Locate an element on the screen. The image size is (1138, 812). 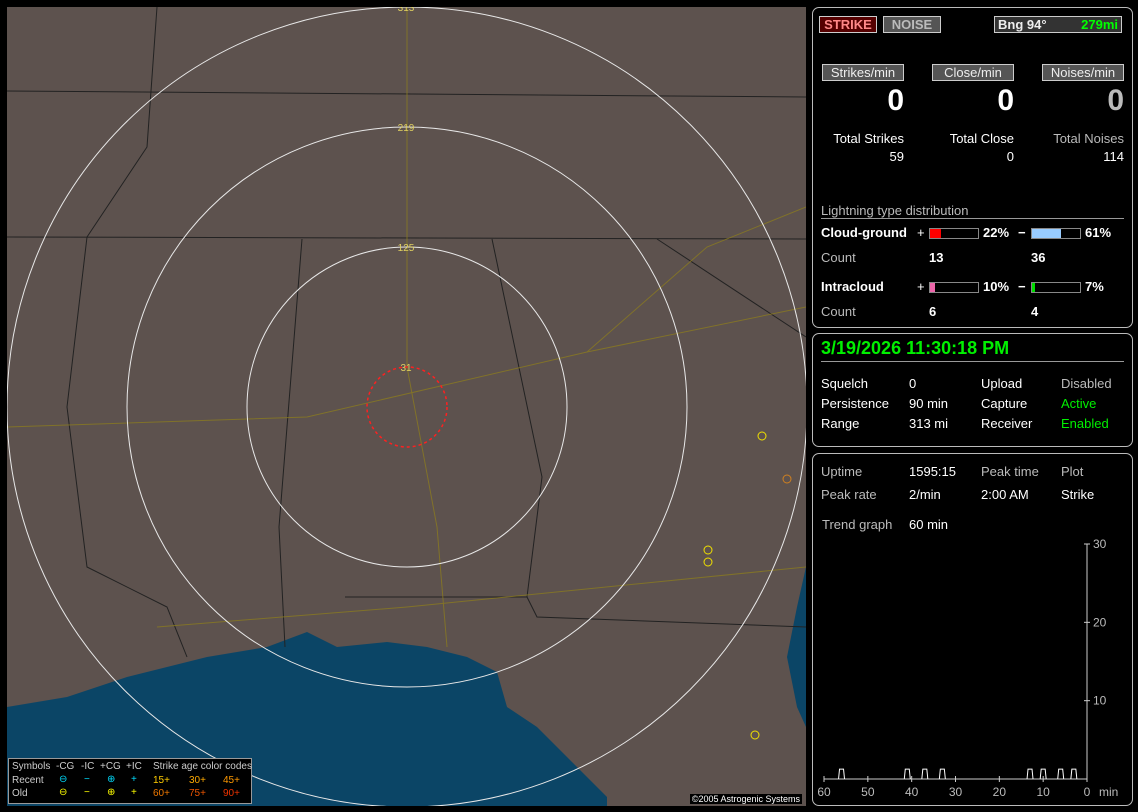
total-noises-label: Total Noises is located at coordinates (1088, 138).